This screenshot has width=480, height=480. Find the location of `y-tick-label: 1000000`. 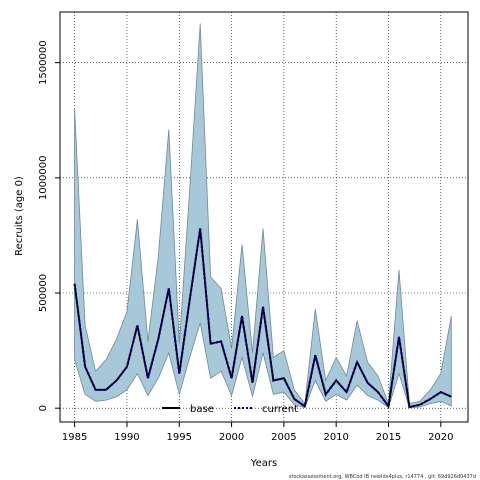

y-tick-label: 1000000 is located at coordinates (43, 178).